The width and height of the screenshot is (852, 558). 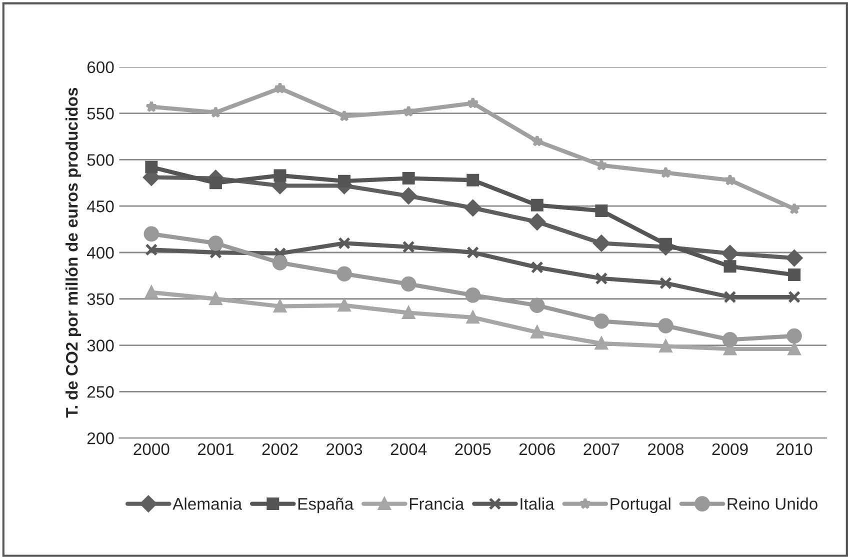 I want to click on x-tick-label: 2001, so click(x=216, y=449).